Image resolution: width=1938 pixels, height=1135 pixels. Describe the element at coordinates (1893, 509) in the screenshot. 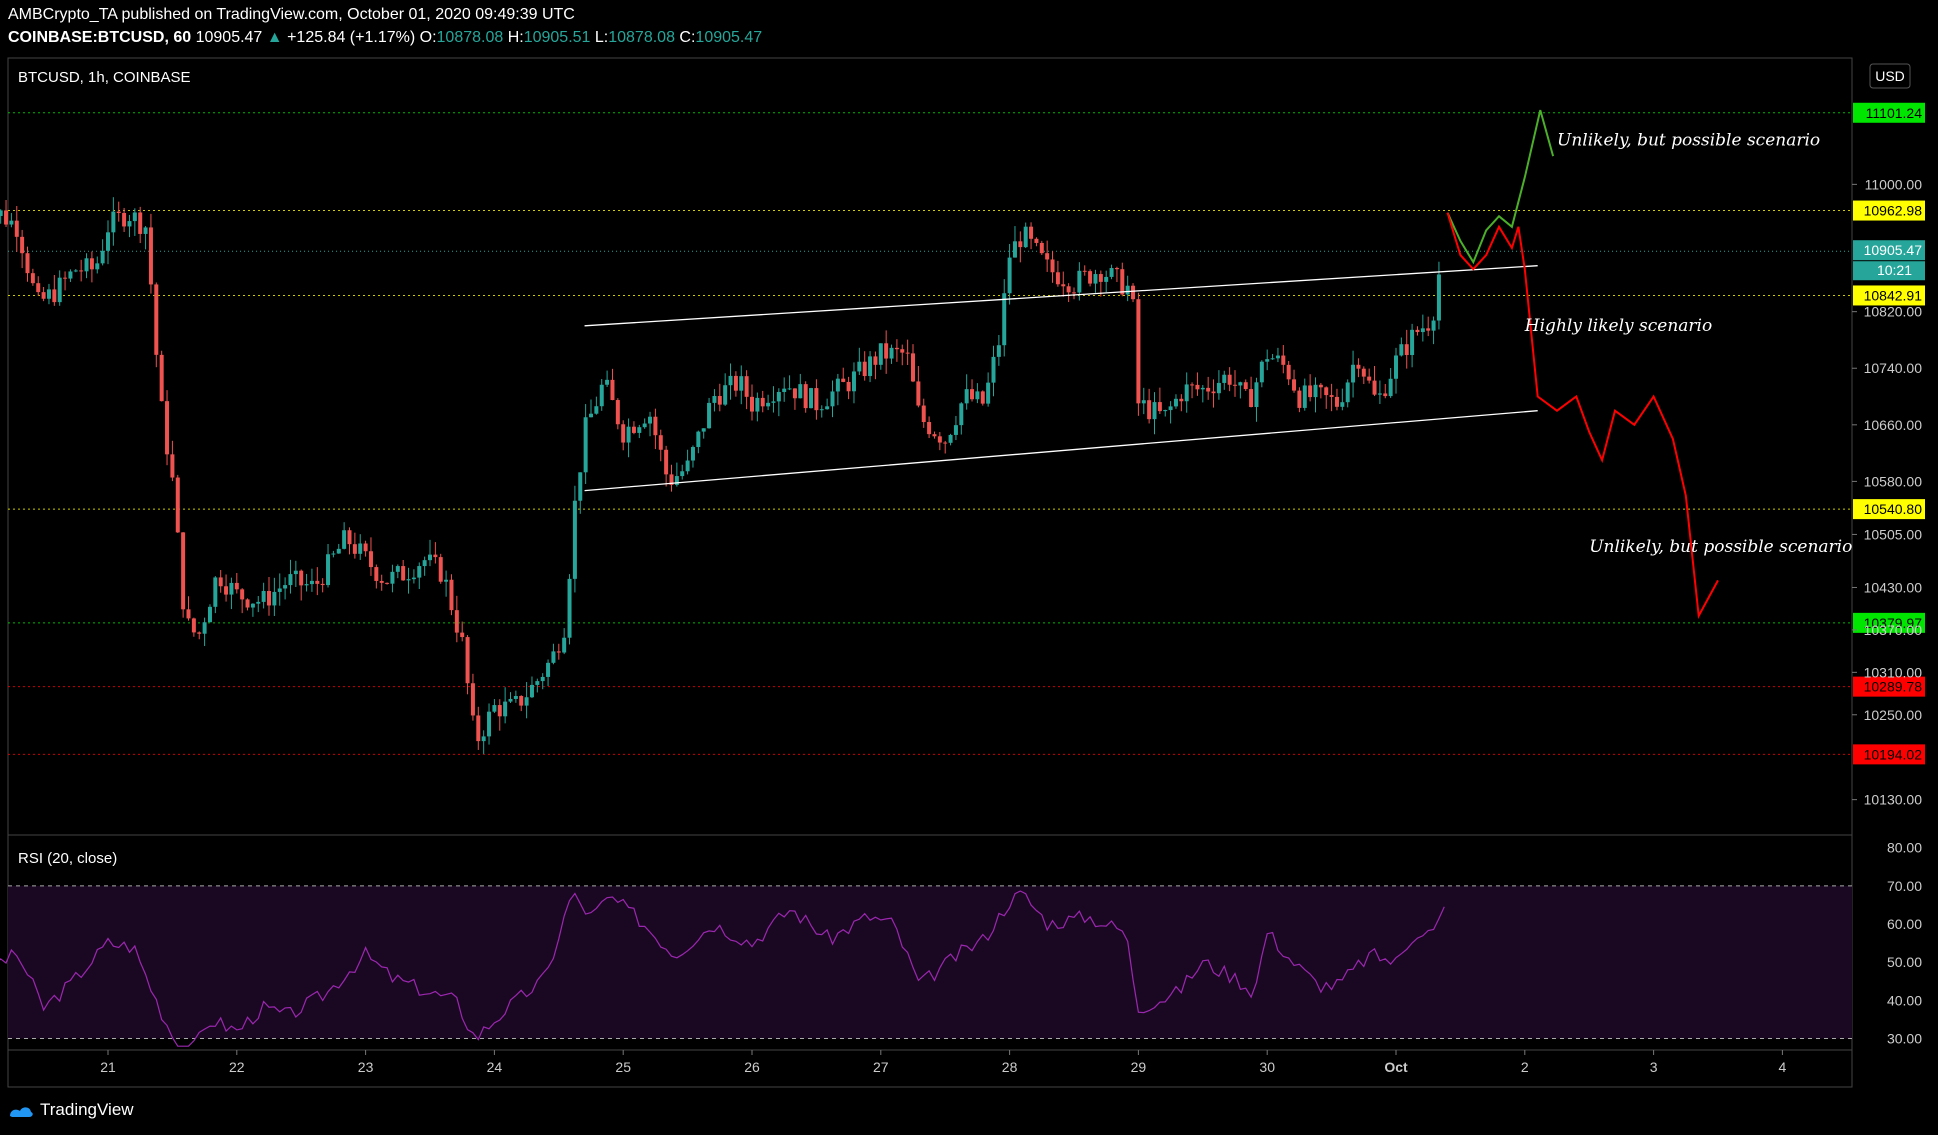

I see `level-label: 10540.80` at that location.